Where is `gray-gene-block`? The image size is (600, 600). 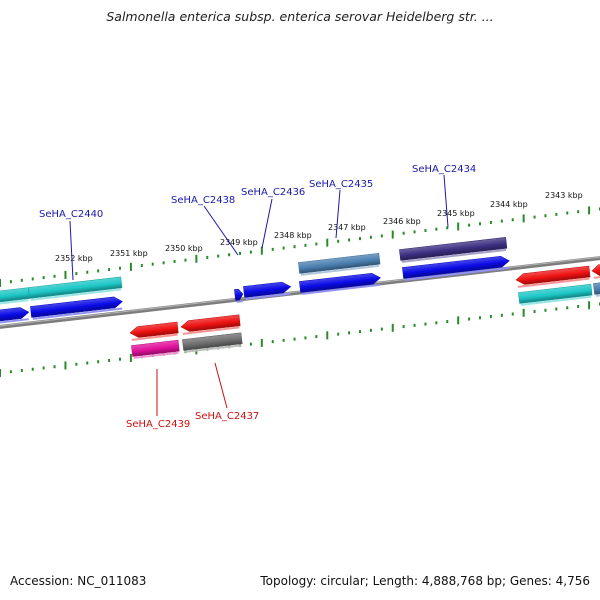
gray-gene-block is located at coordinates (212, 342).